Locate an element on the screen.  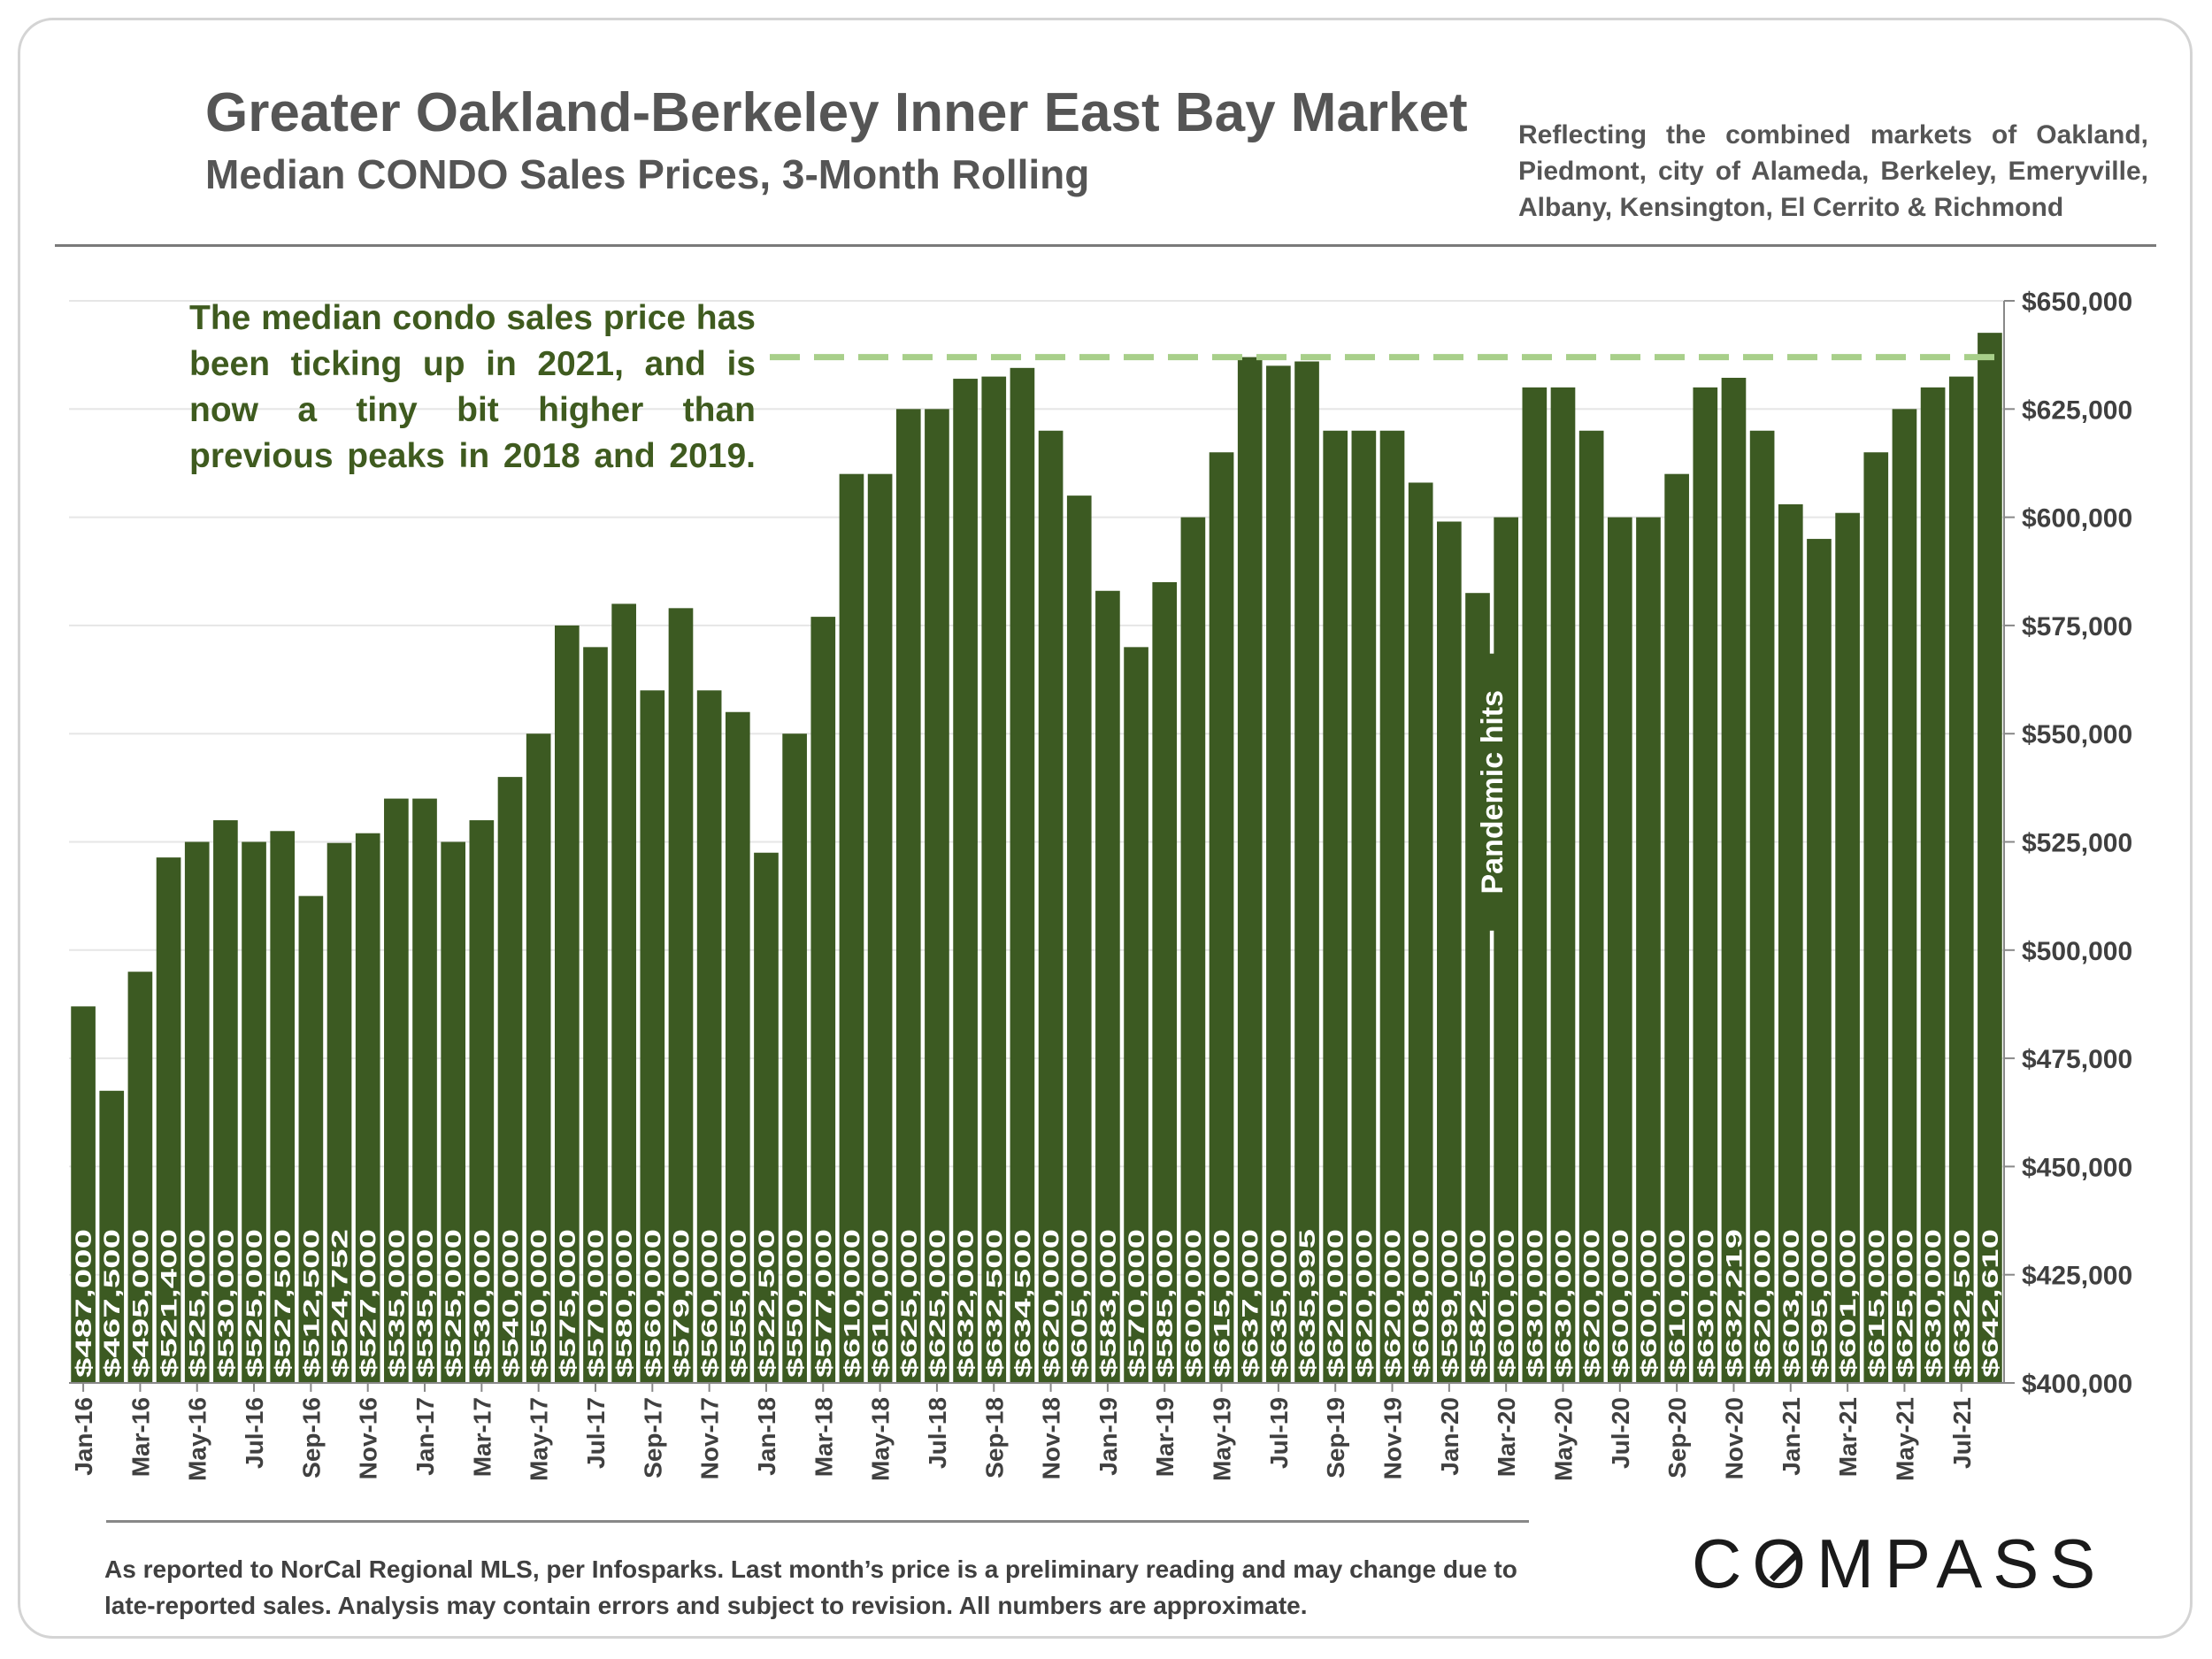
data-label: $608,000 is located at coordinates (1422, 1303).